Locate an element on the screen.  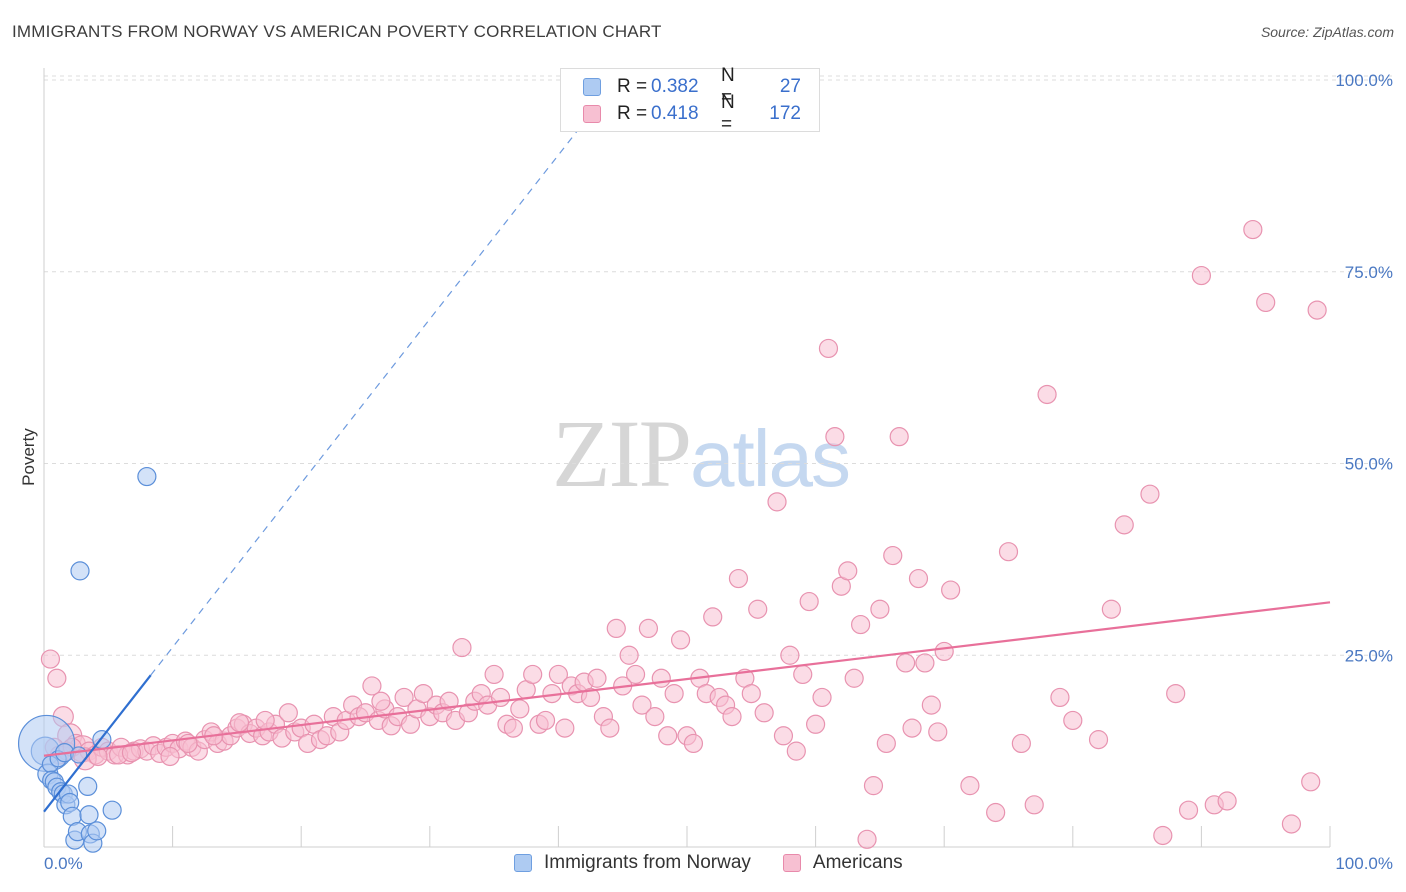
legend-row-americans: R = 0.418 N = 172 is located at coordinates (692, 113).